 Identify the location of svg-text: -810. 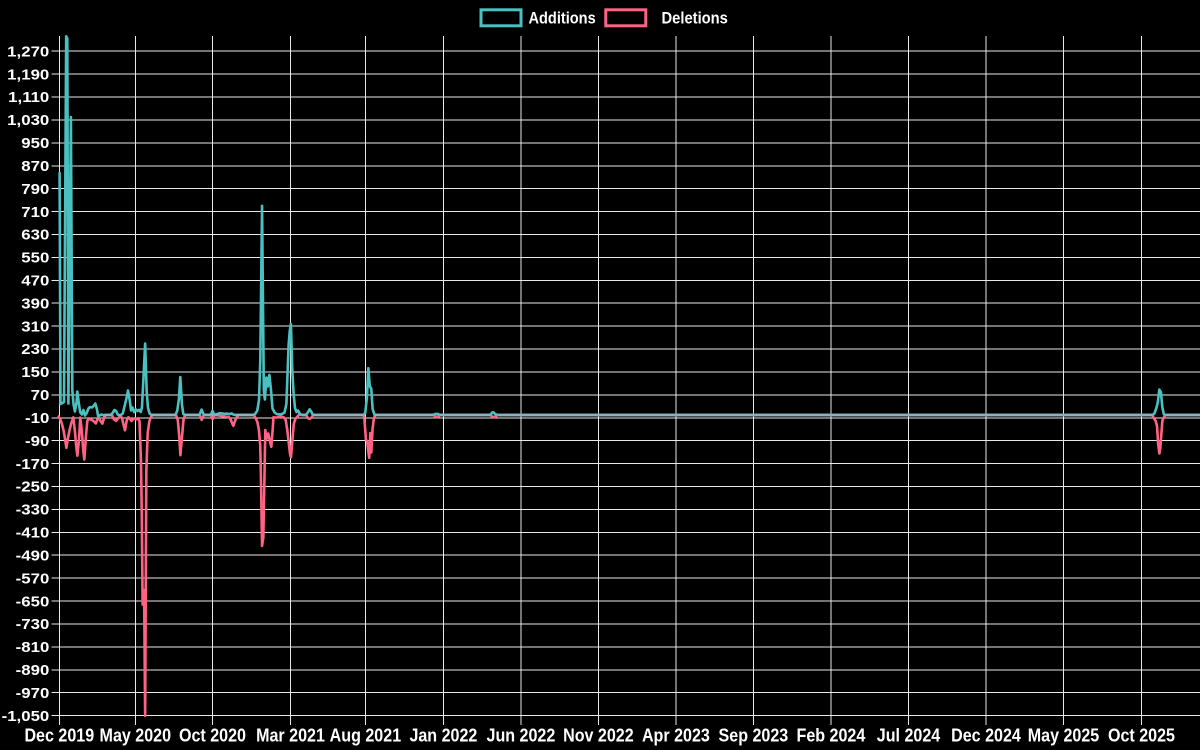
(33, 647).